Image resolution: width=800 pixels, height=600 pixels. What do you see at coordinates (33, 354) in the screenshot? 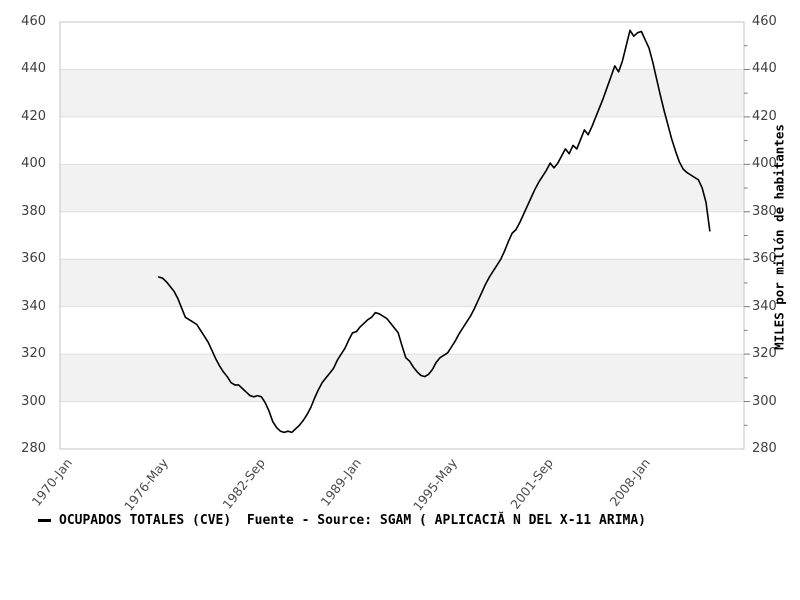
I see `y-axis-label-left: 320` at bounding box center [33, 354].